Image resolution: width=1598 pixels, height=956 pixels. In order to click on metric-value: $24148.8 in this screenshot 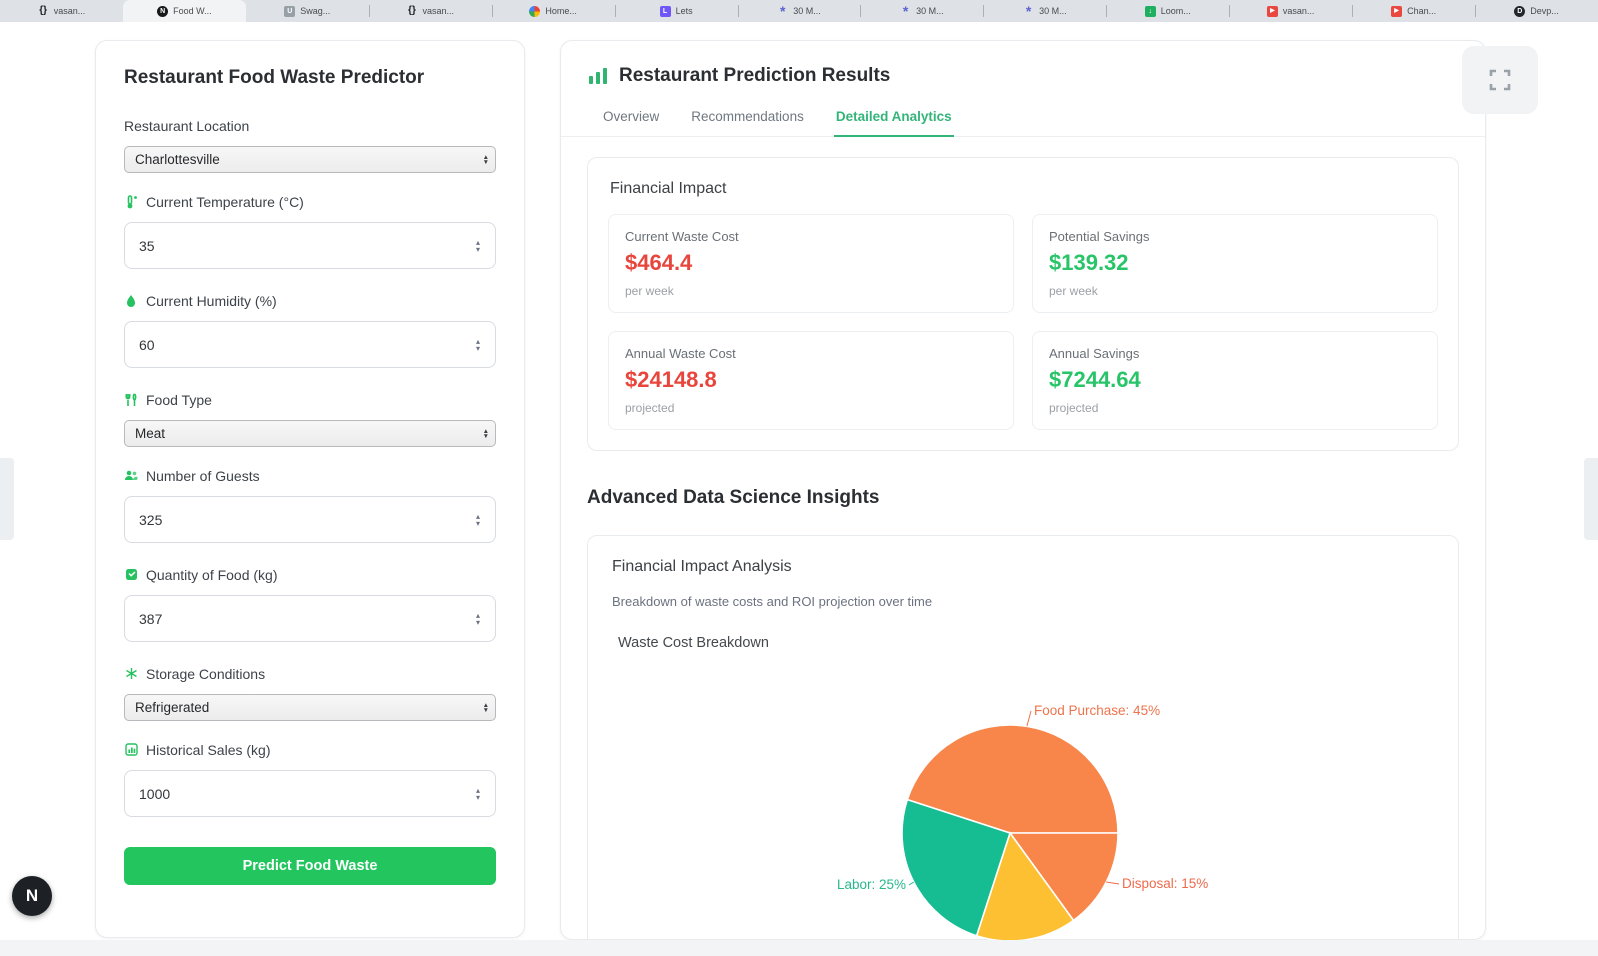, I will do `click(671, 379)`.